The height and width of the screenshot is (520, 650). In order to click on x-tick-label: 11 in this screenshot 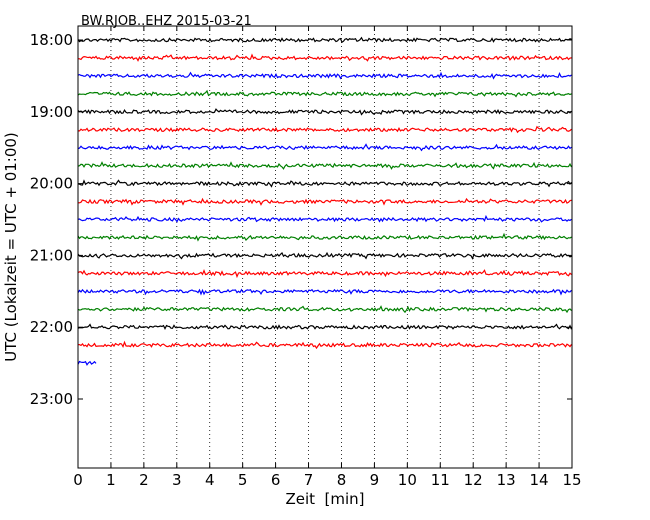, I will do `click(440, 480)`.